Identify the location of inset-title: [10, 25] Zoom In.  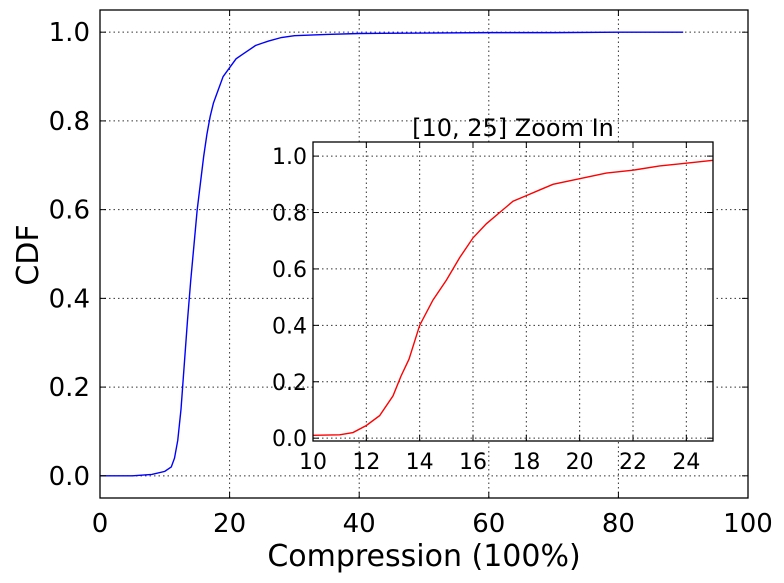
(513, 128).